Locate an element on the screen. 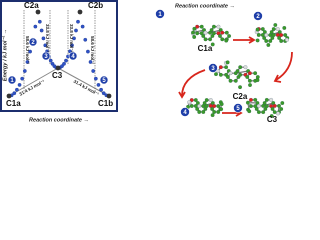  arrow is located at coordinates (192, 84).